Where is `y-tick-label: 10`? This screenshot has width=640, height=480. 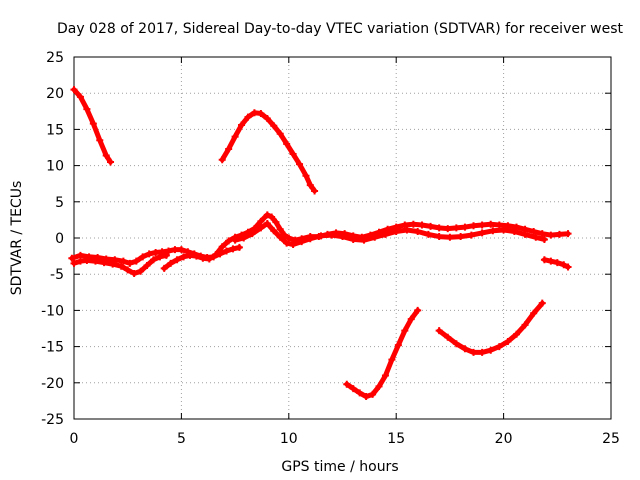
y-tick-label: 10 is located at coordinates (55, 167).